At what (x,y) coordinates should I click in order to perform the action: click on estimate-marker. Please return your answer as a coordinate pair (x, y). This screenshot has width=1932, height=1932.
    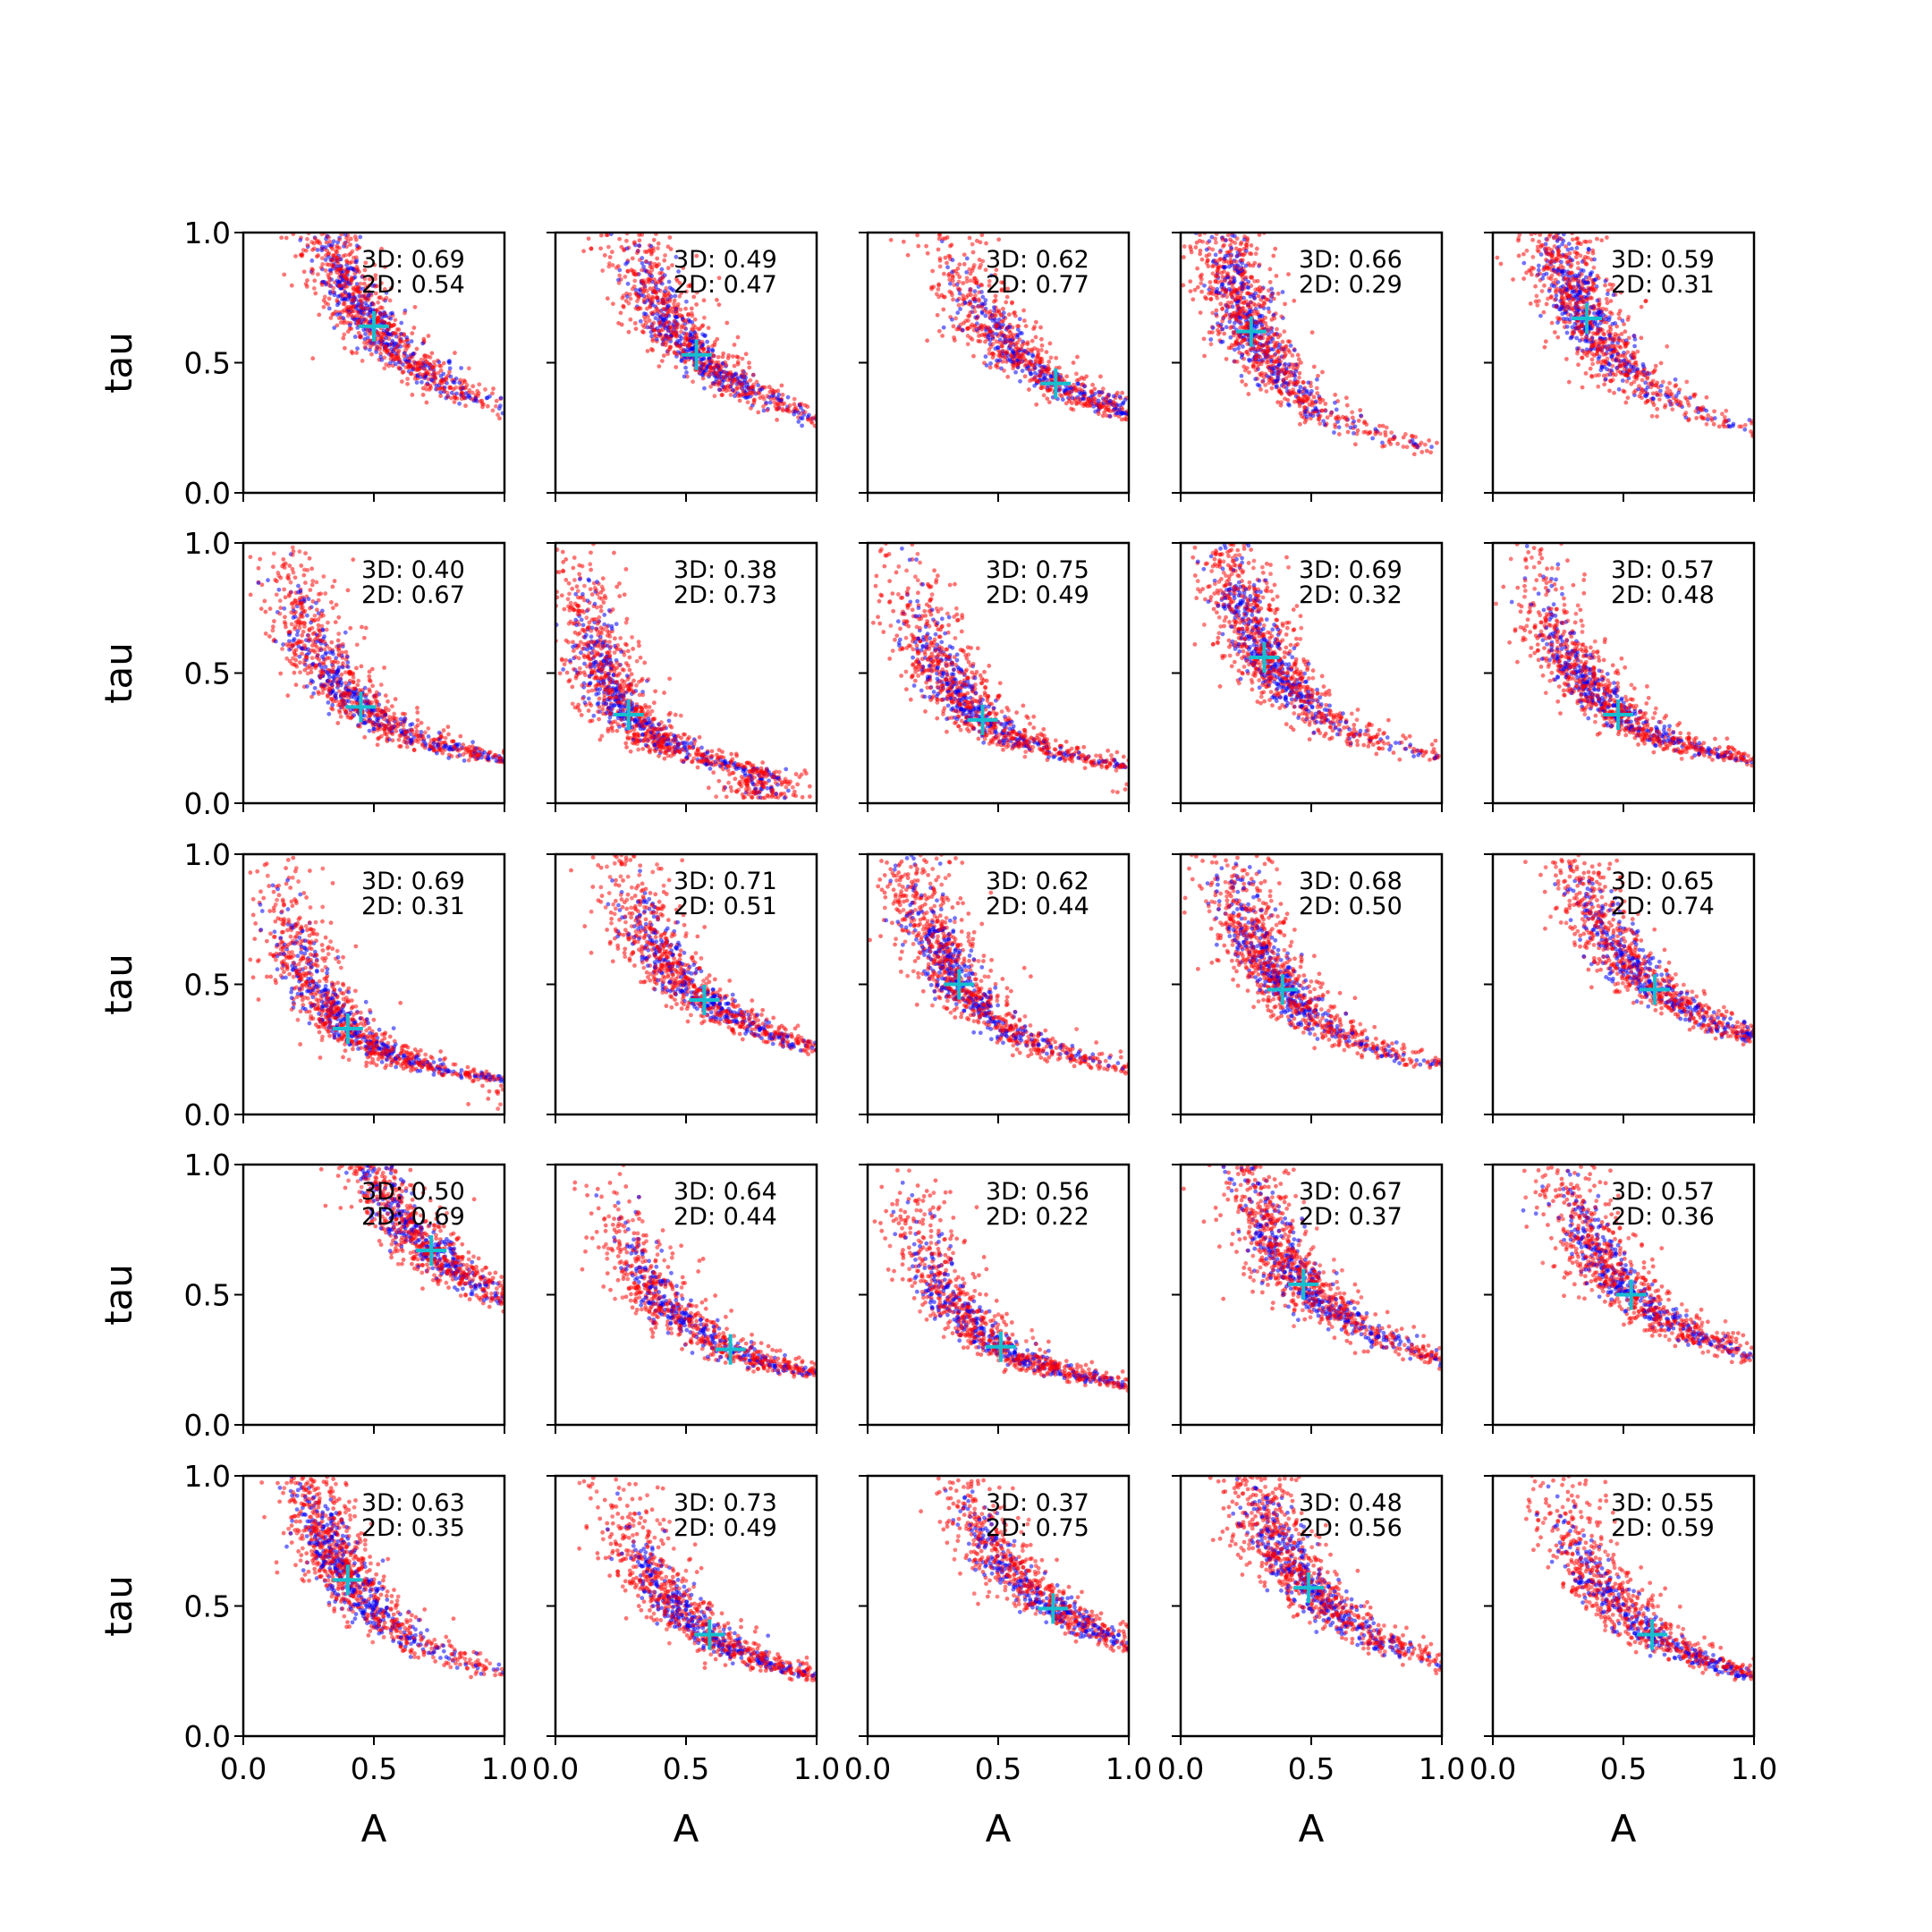
    Looking at the image, I should click on (374, 326).